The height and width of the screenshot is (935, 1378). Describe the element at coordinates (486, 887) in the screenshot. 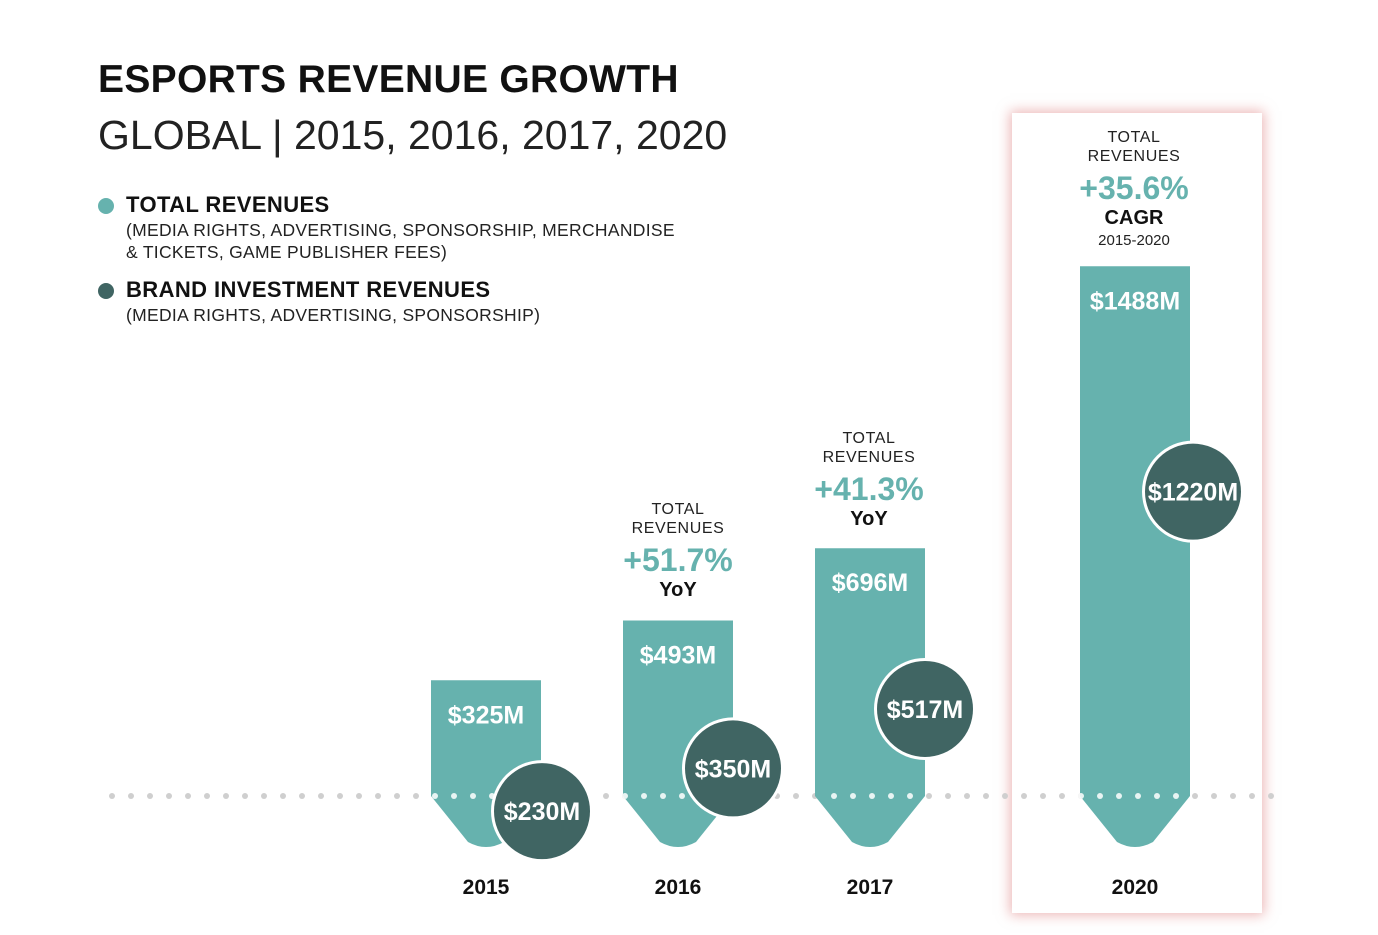

I see `year-label-2015: 2015` at that location.